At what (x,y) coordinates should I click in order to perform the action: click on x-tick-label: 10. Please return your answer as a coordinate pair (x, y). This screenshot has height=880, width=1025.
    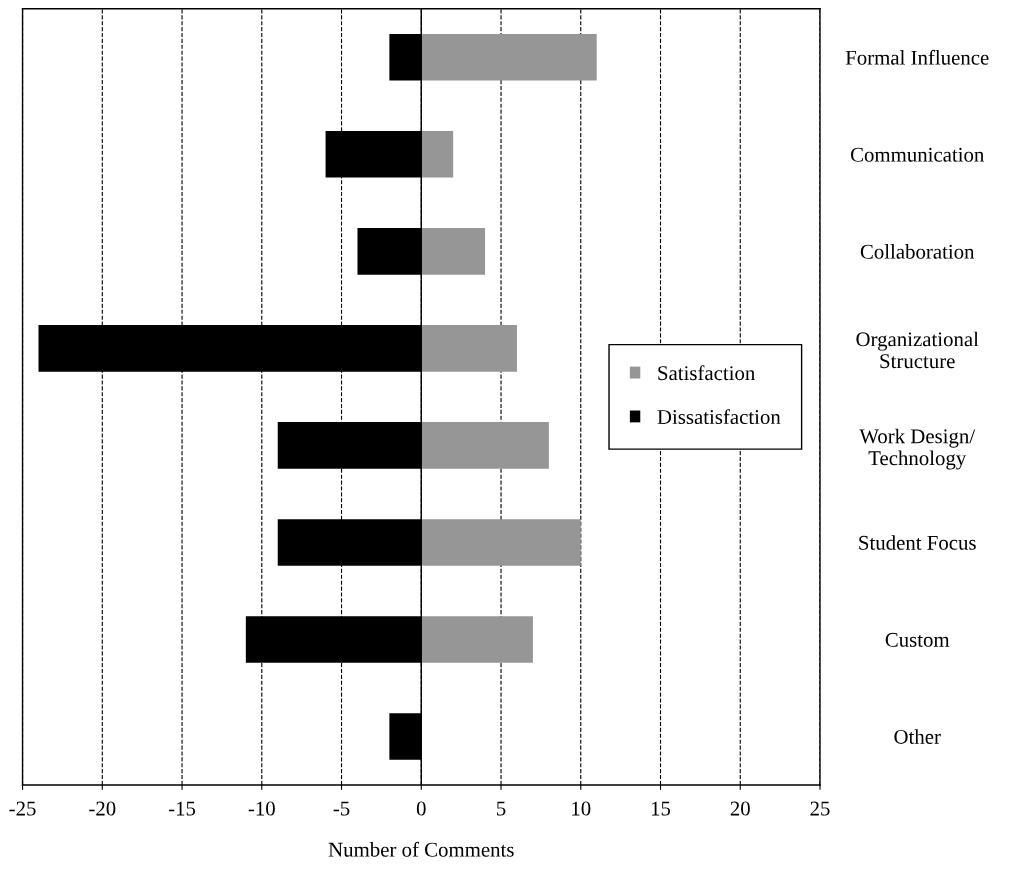
    Looking at the image, I should click on (581, 808).